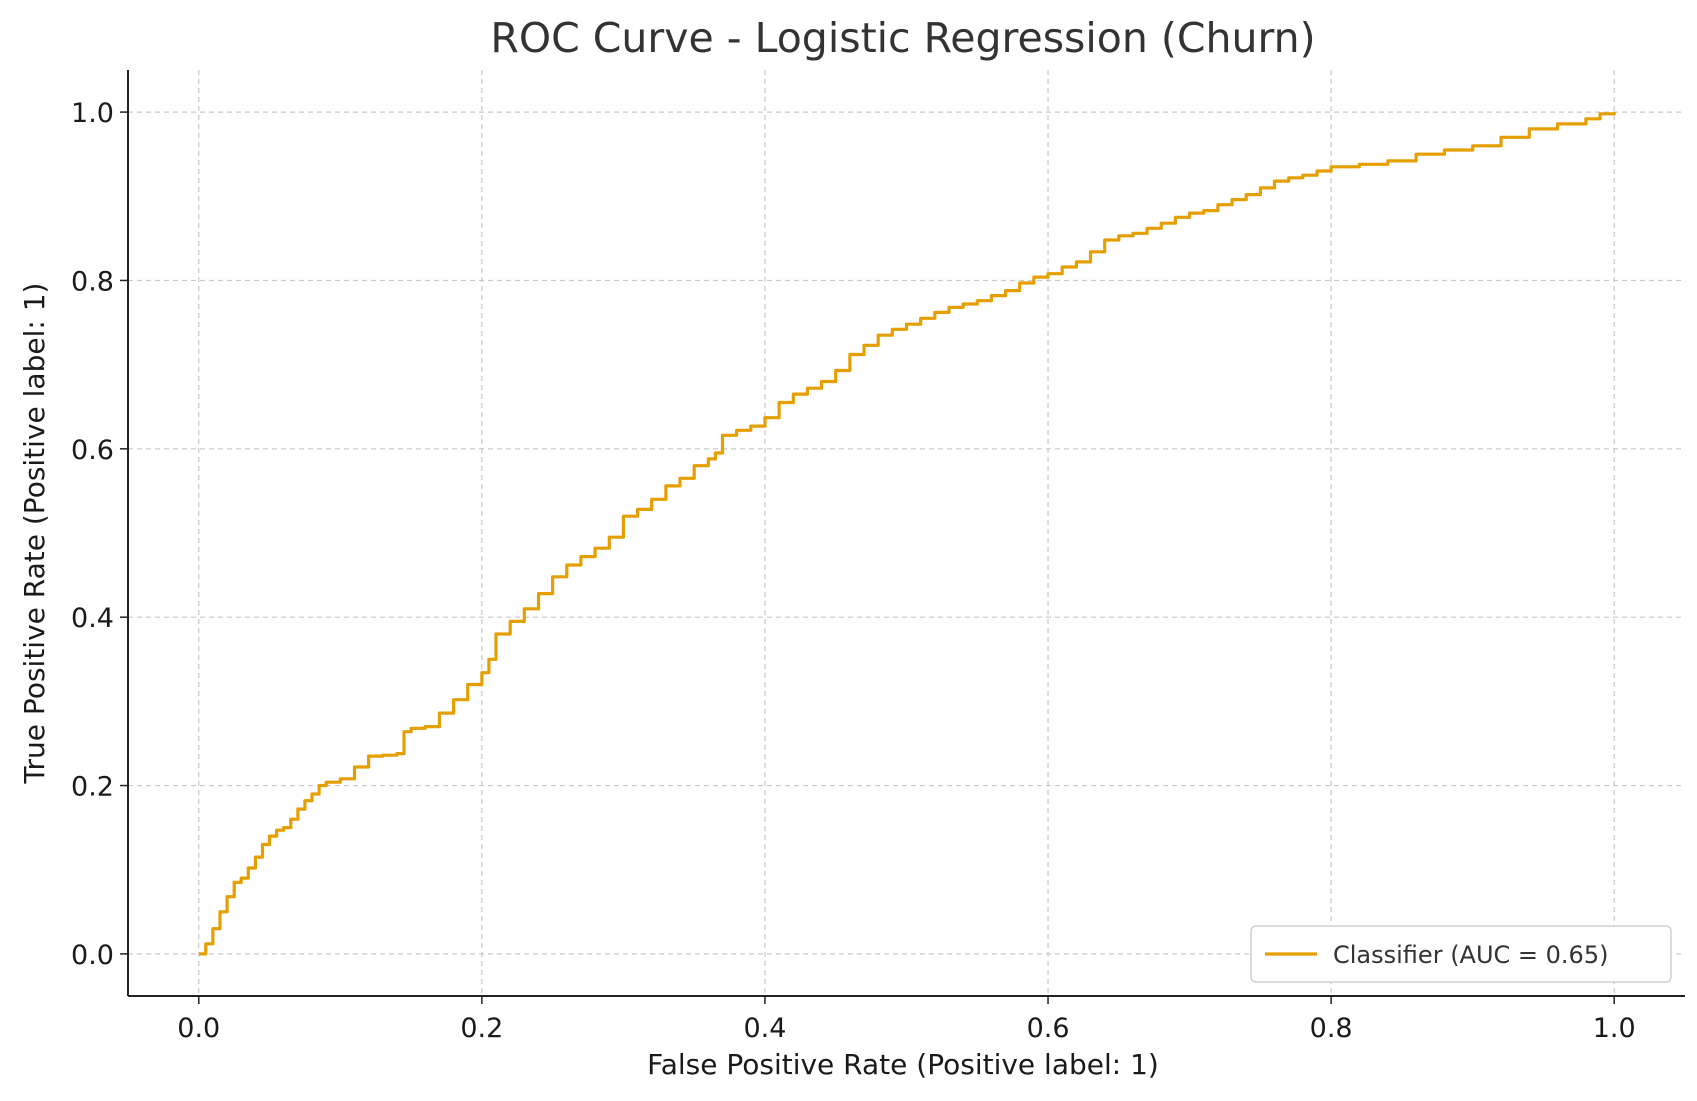 The image size is (1697, 1101). Describe the element at coordinates (902, 38) in the screenshot. I see `chart-title: ROC Curve - Logistic Regression (Churn)` at that location.